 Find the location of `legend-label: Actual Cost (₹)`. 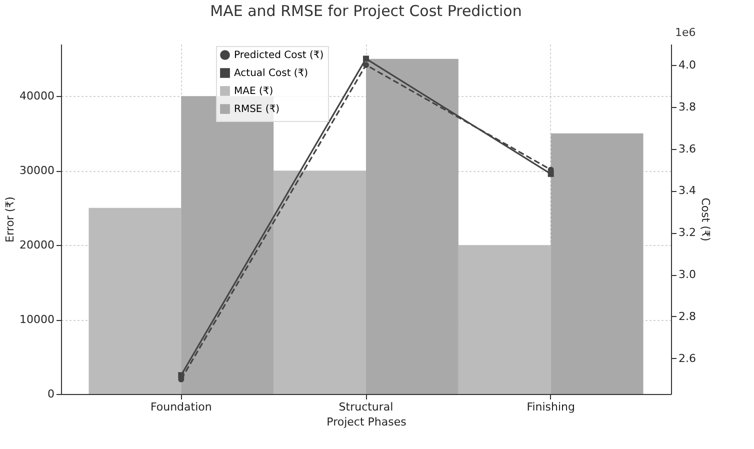

legend-label: Actual Cost (₹) is located at coordinates (271, 73).